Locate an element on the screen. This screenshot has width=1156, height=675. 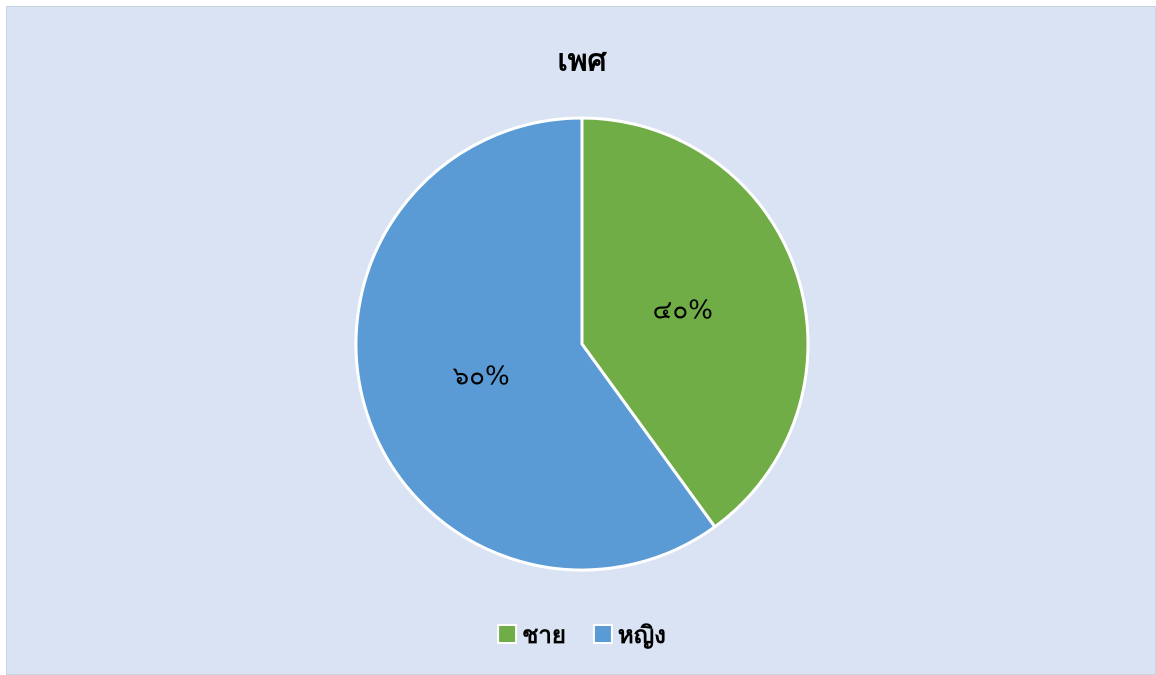
legend-label: ชาย is located at coordinates (544, 635).